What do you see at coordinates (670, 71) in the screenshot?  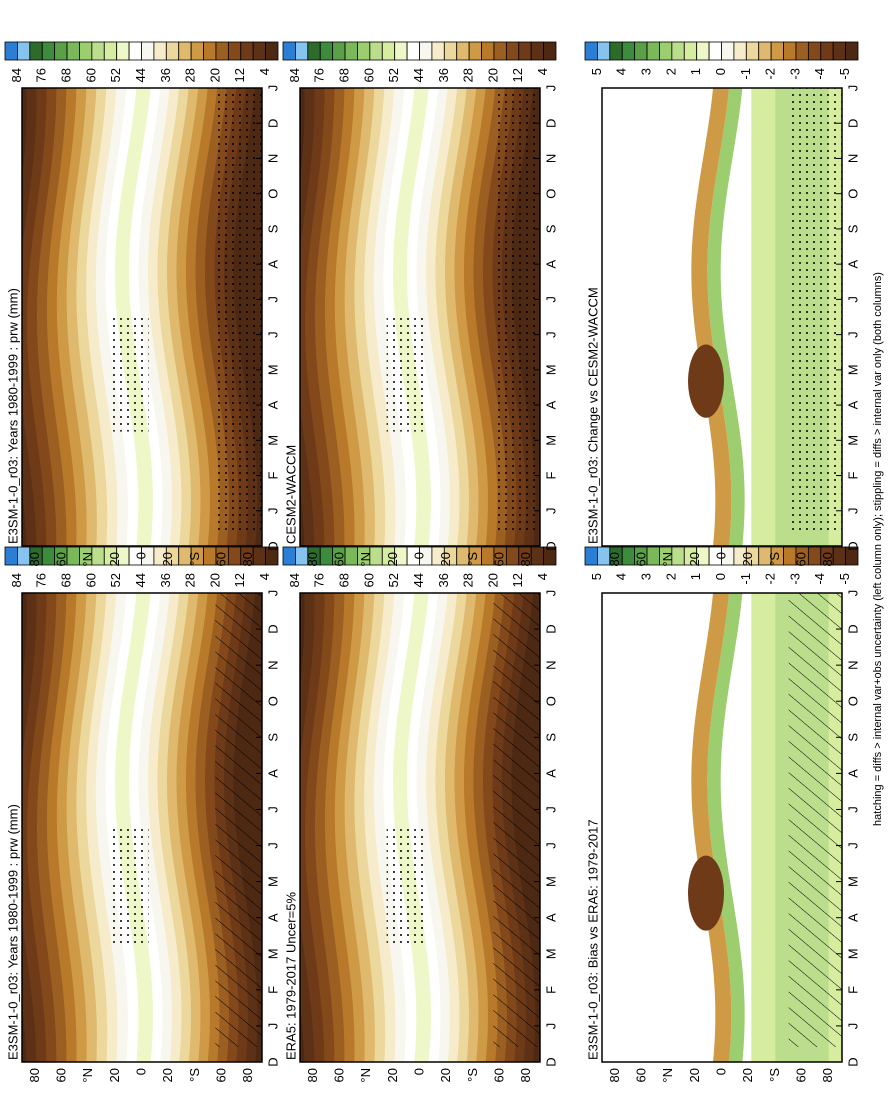 I see `colorbar-label: 2` at bounding box center [670, 71].